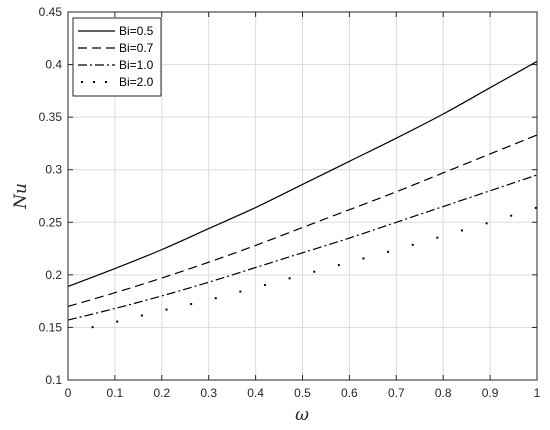  What do you see at coordinates (302, 393) in the screenshot?
I see `x-tick-label: 0.5` at bounding box center [302, 393].